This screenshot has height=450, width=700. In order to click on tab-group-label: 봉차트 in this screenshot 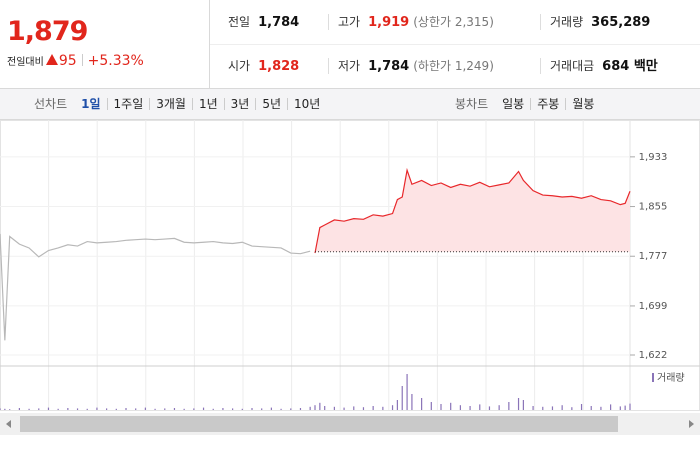, I will do `click(472, 104)`.